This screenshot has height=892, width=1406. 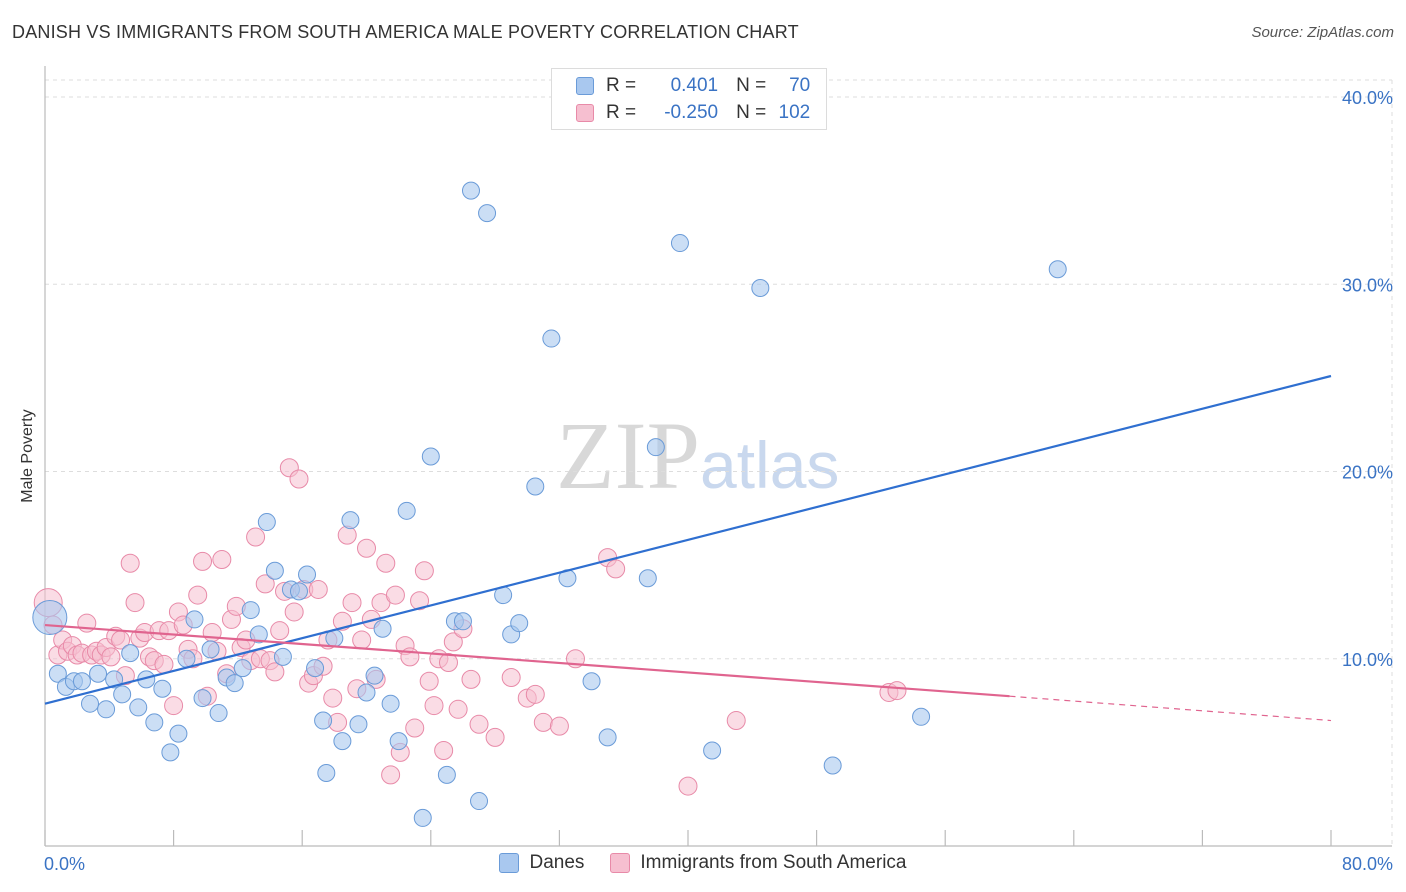 I want to click on legend-r-value-immigrants: -0.250, so click(x=691, y=112).